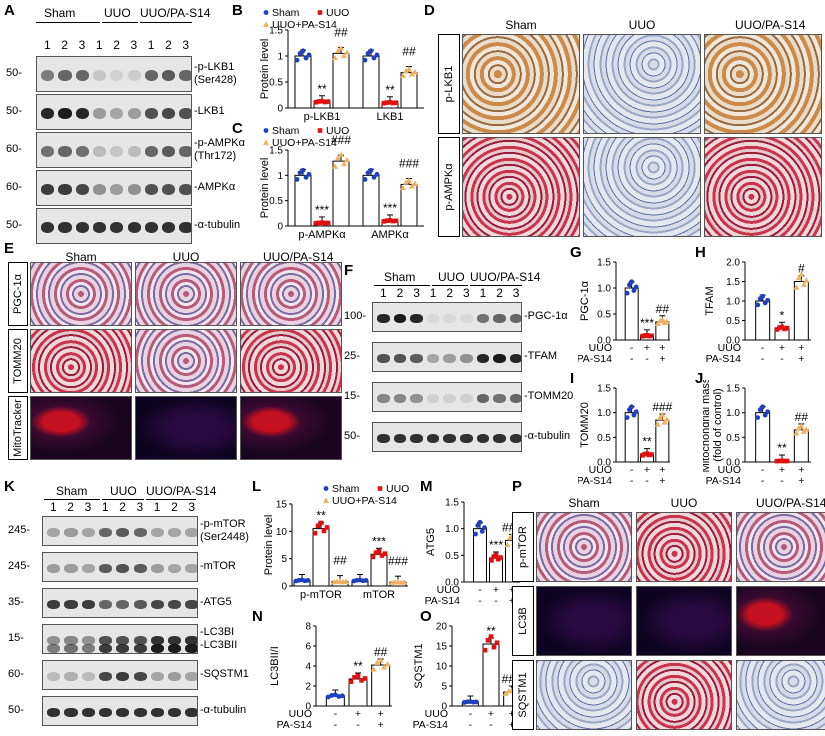 This screenshot has width=825, height=736. I want to click on y-tick-label: 0.0, so click(604, 463).